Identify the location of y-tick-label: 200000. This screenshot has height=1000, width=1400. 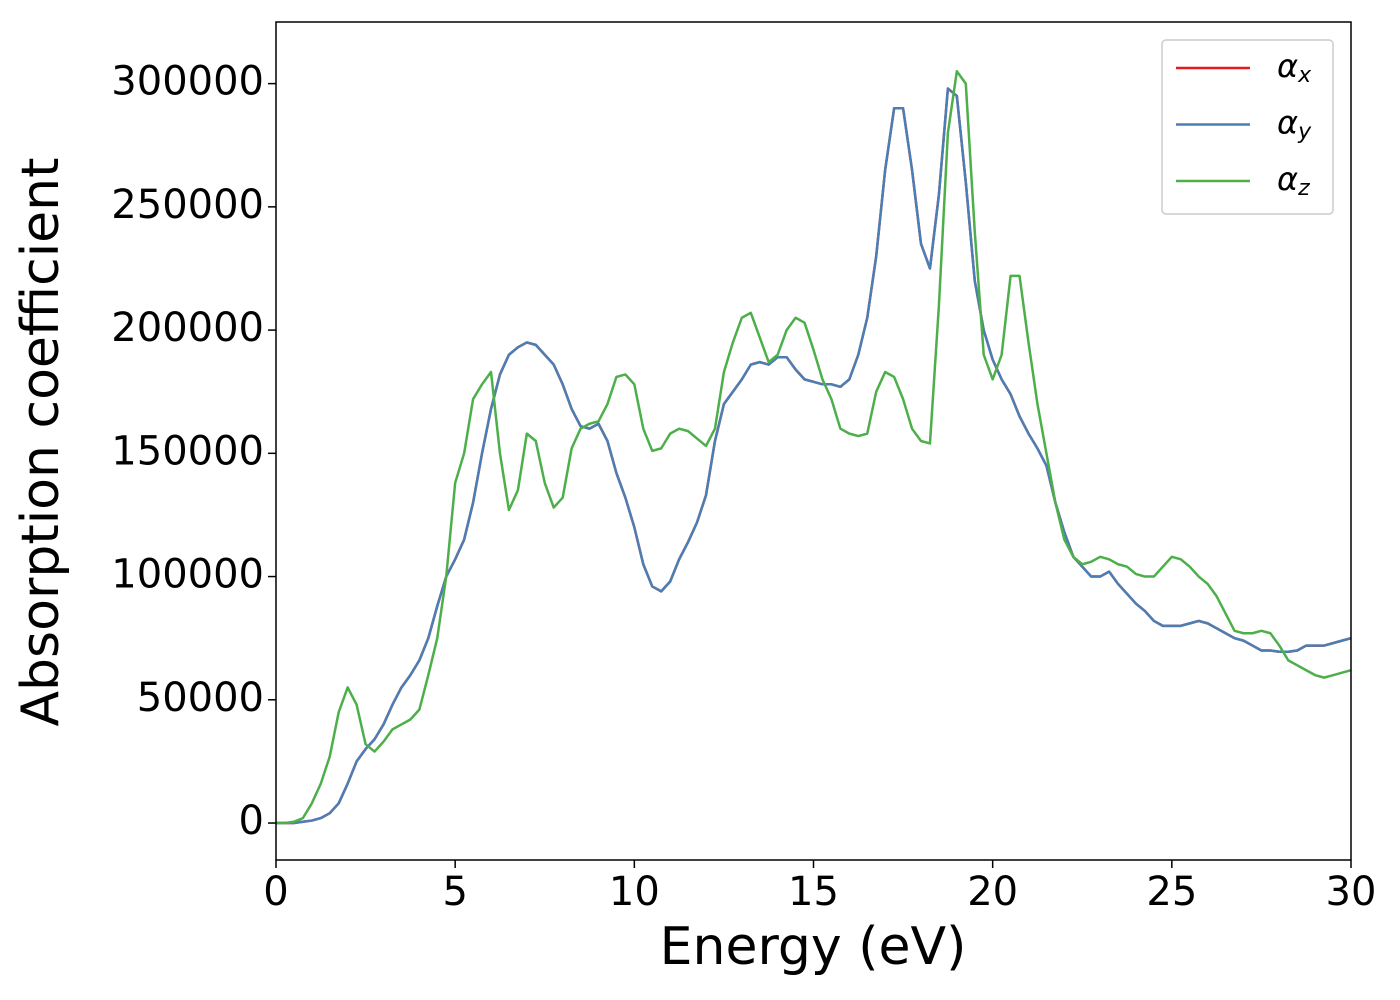
(187, 328).